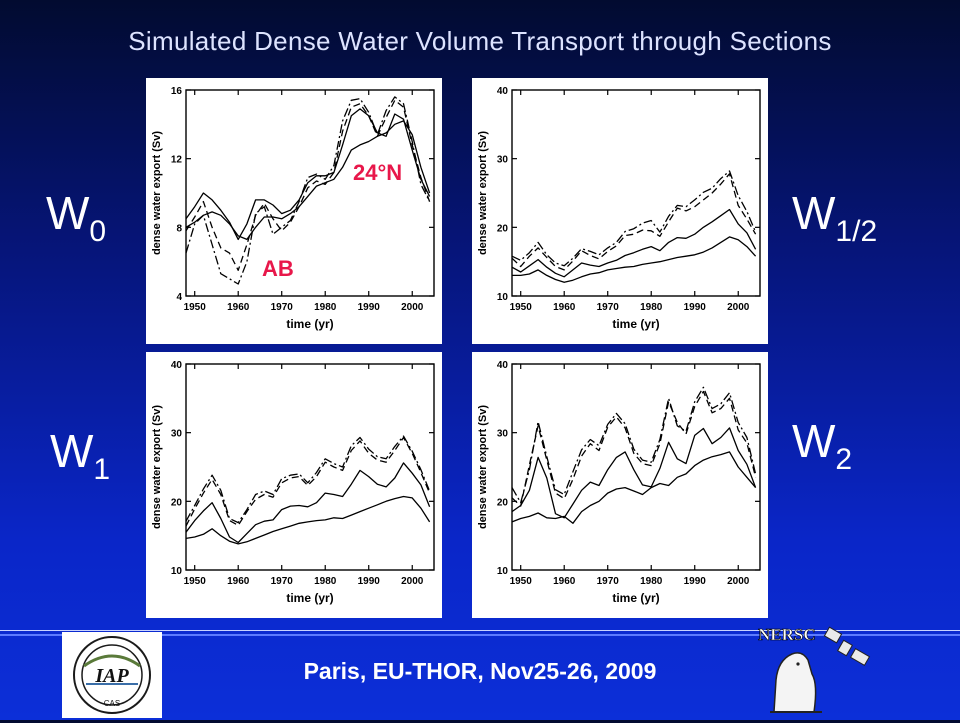 The height and width of the screenshot is (723, 960). What do you see at coordinates (480, 630) in the screenshot?
I see `footer-divider` at bounding box center [480, 630].